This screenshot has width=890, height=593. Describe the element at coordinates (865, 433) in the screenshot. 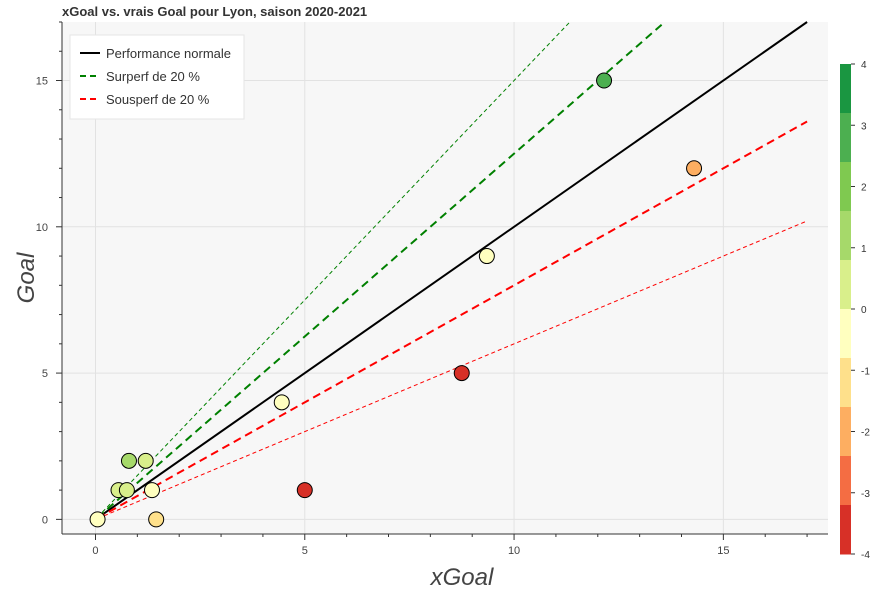

I see `colorbar-tick-label: -2` at that location.